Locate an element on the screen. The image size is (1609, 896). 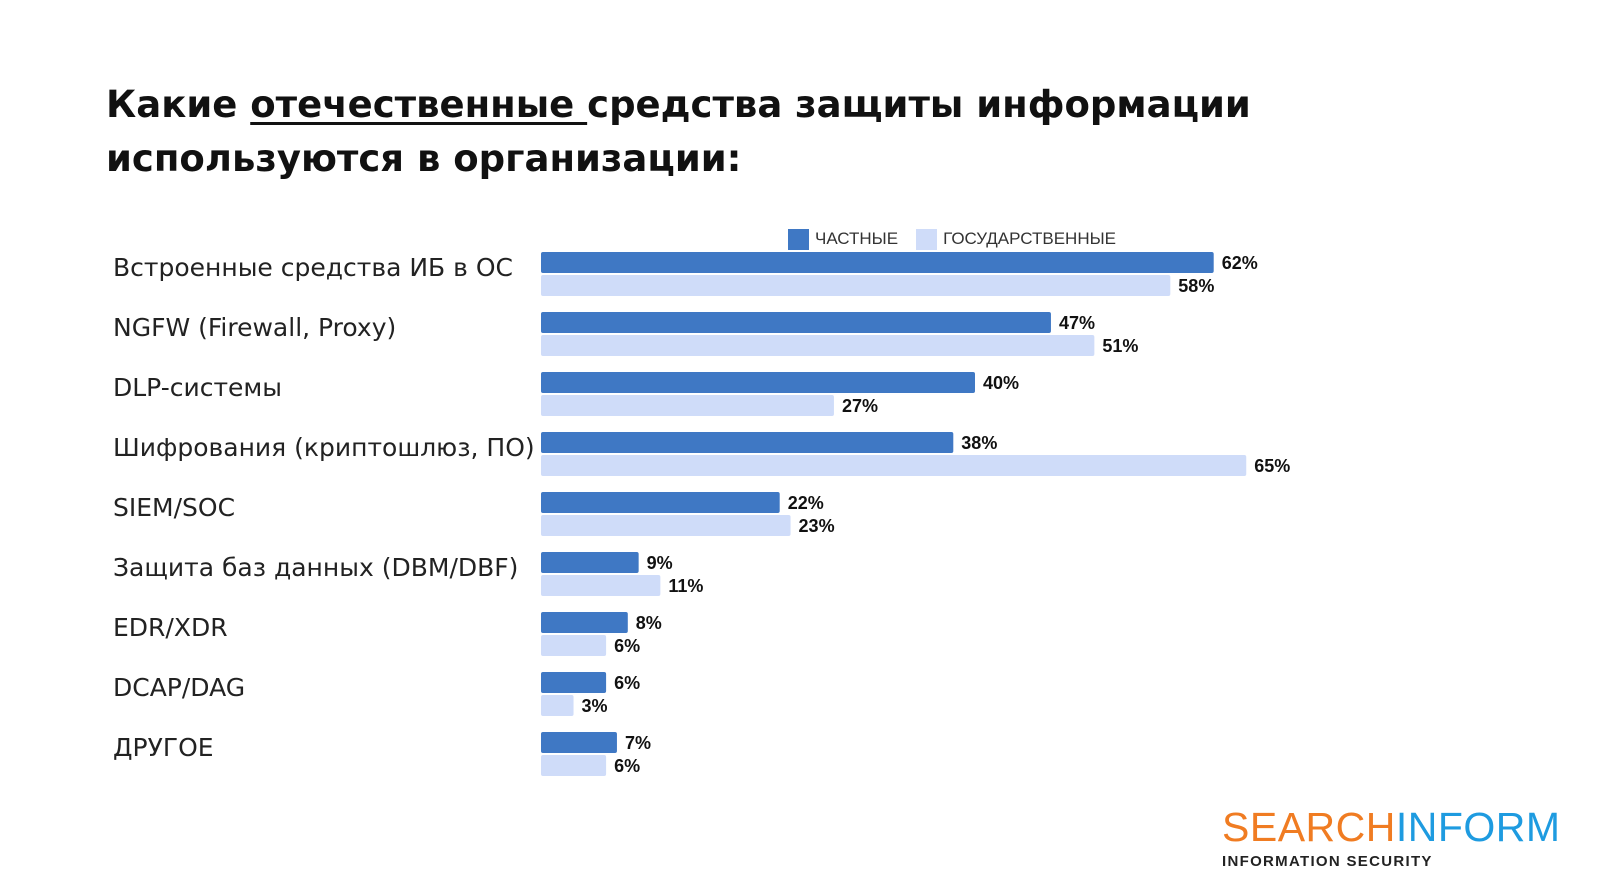
category-label: DCAP/DAG is located at coordinates (179, 687).